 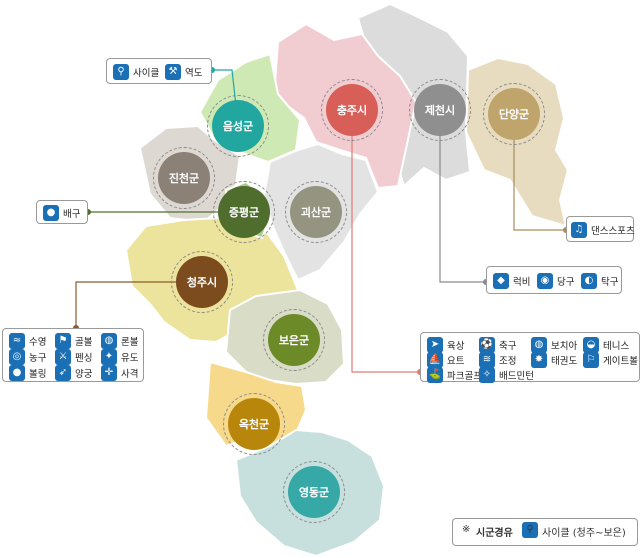 I want to click on legend-cheongju: ≈ 수영 ⚑ 골볼 ◍ 론볼 ◎ 농구 ⚔ 펜싱 ✦ 유도 ● 볼링 ➶ 양궁 ✛ 사격, so click(x=73, y=355).